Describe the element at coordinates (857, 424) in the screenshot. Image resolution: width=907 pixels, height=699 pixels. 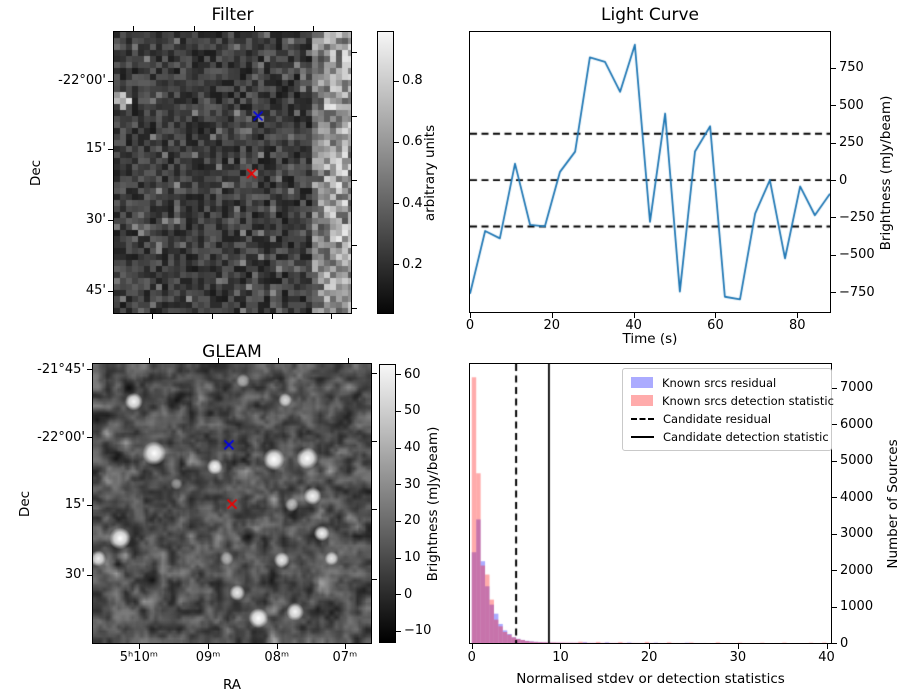
I see `tick-label: 6000` at that location.